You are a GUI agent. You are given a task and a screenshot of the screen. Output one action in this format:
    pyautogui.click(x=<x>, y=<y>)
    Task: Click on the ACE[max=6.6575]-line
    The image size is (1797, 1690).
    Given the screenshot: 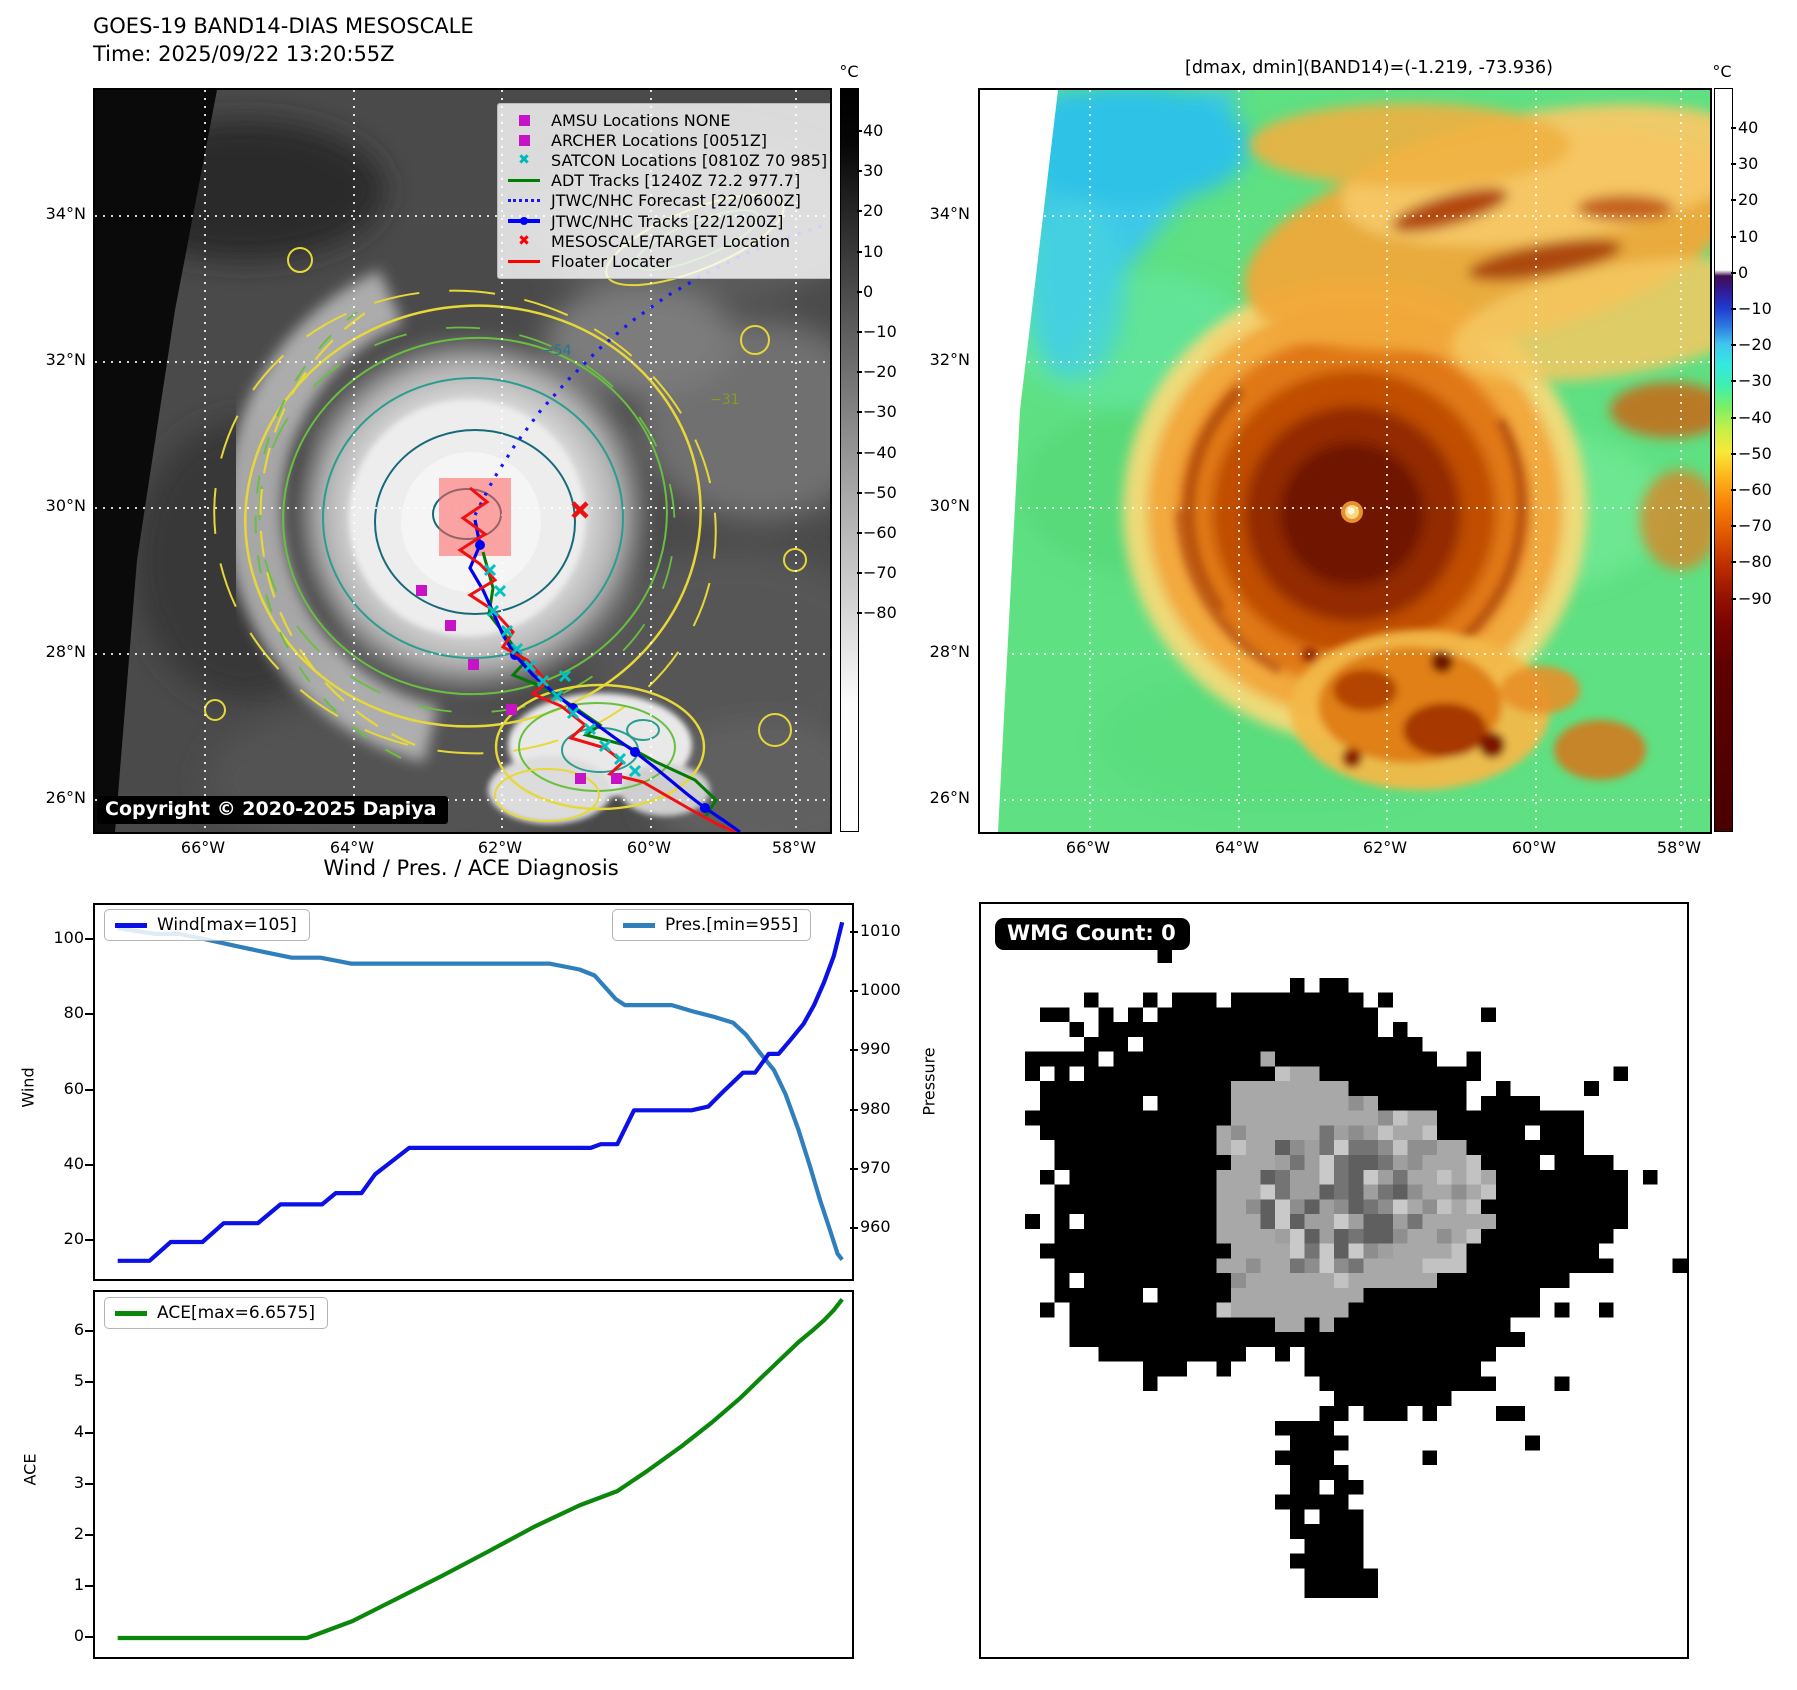 What is the action you would take?
    pyautogui.click(x=480, y=1469)
    